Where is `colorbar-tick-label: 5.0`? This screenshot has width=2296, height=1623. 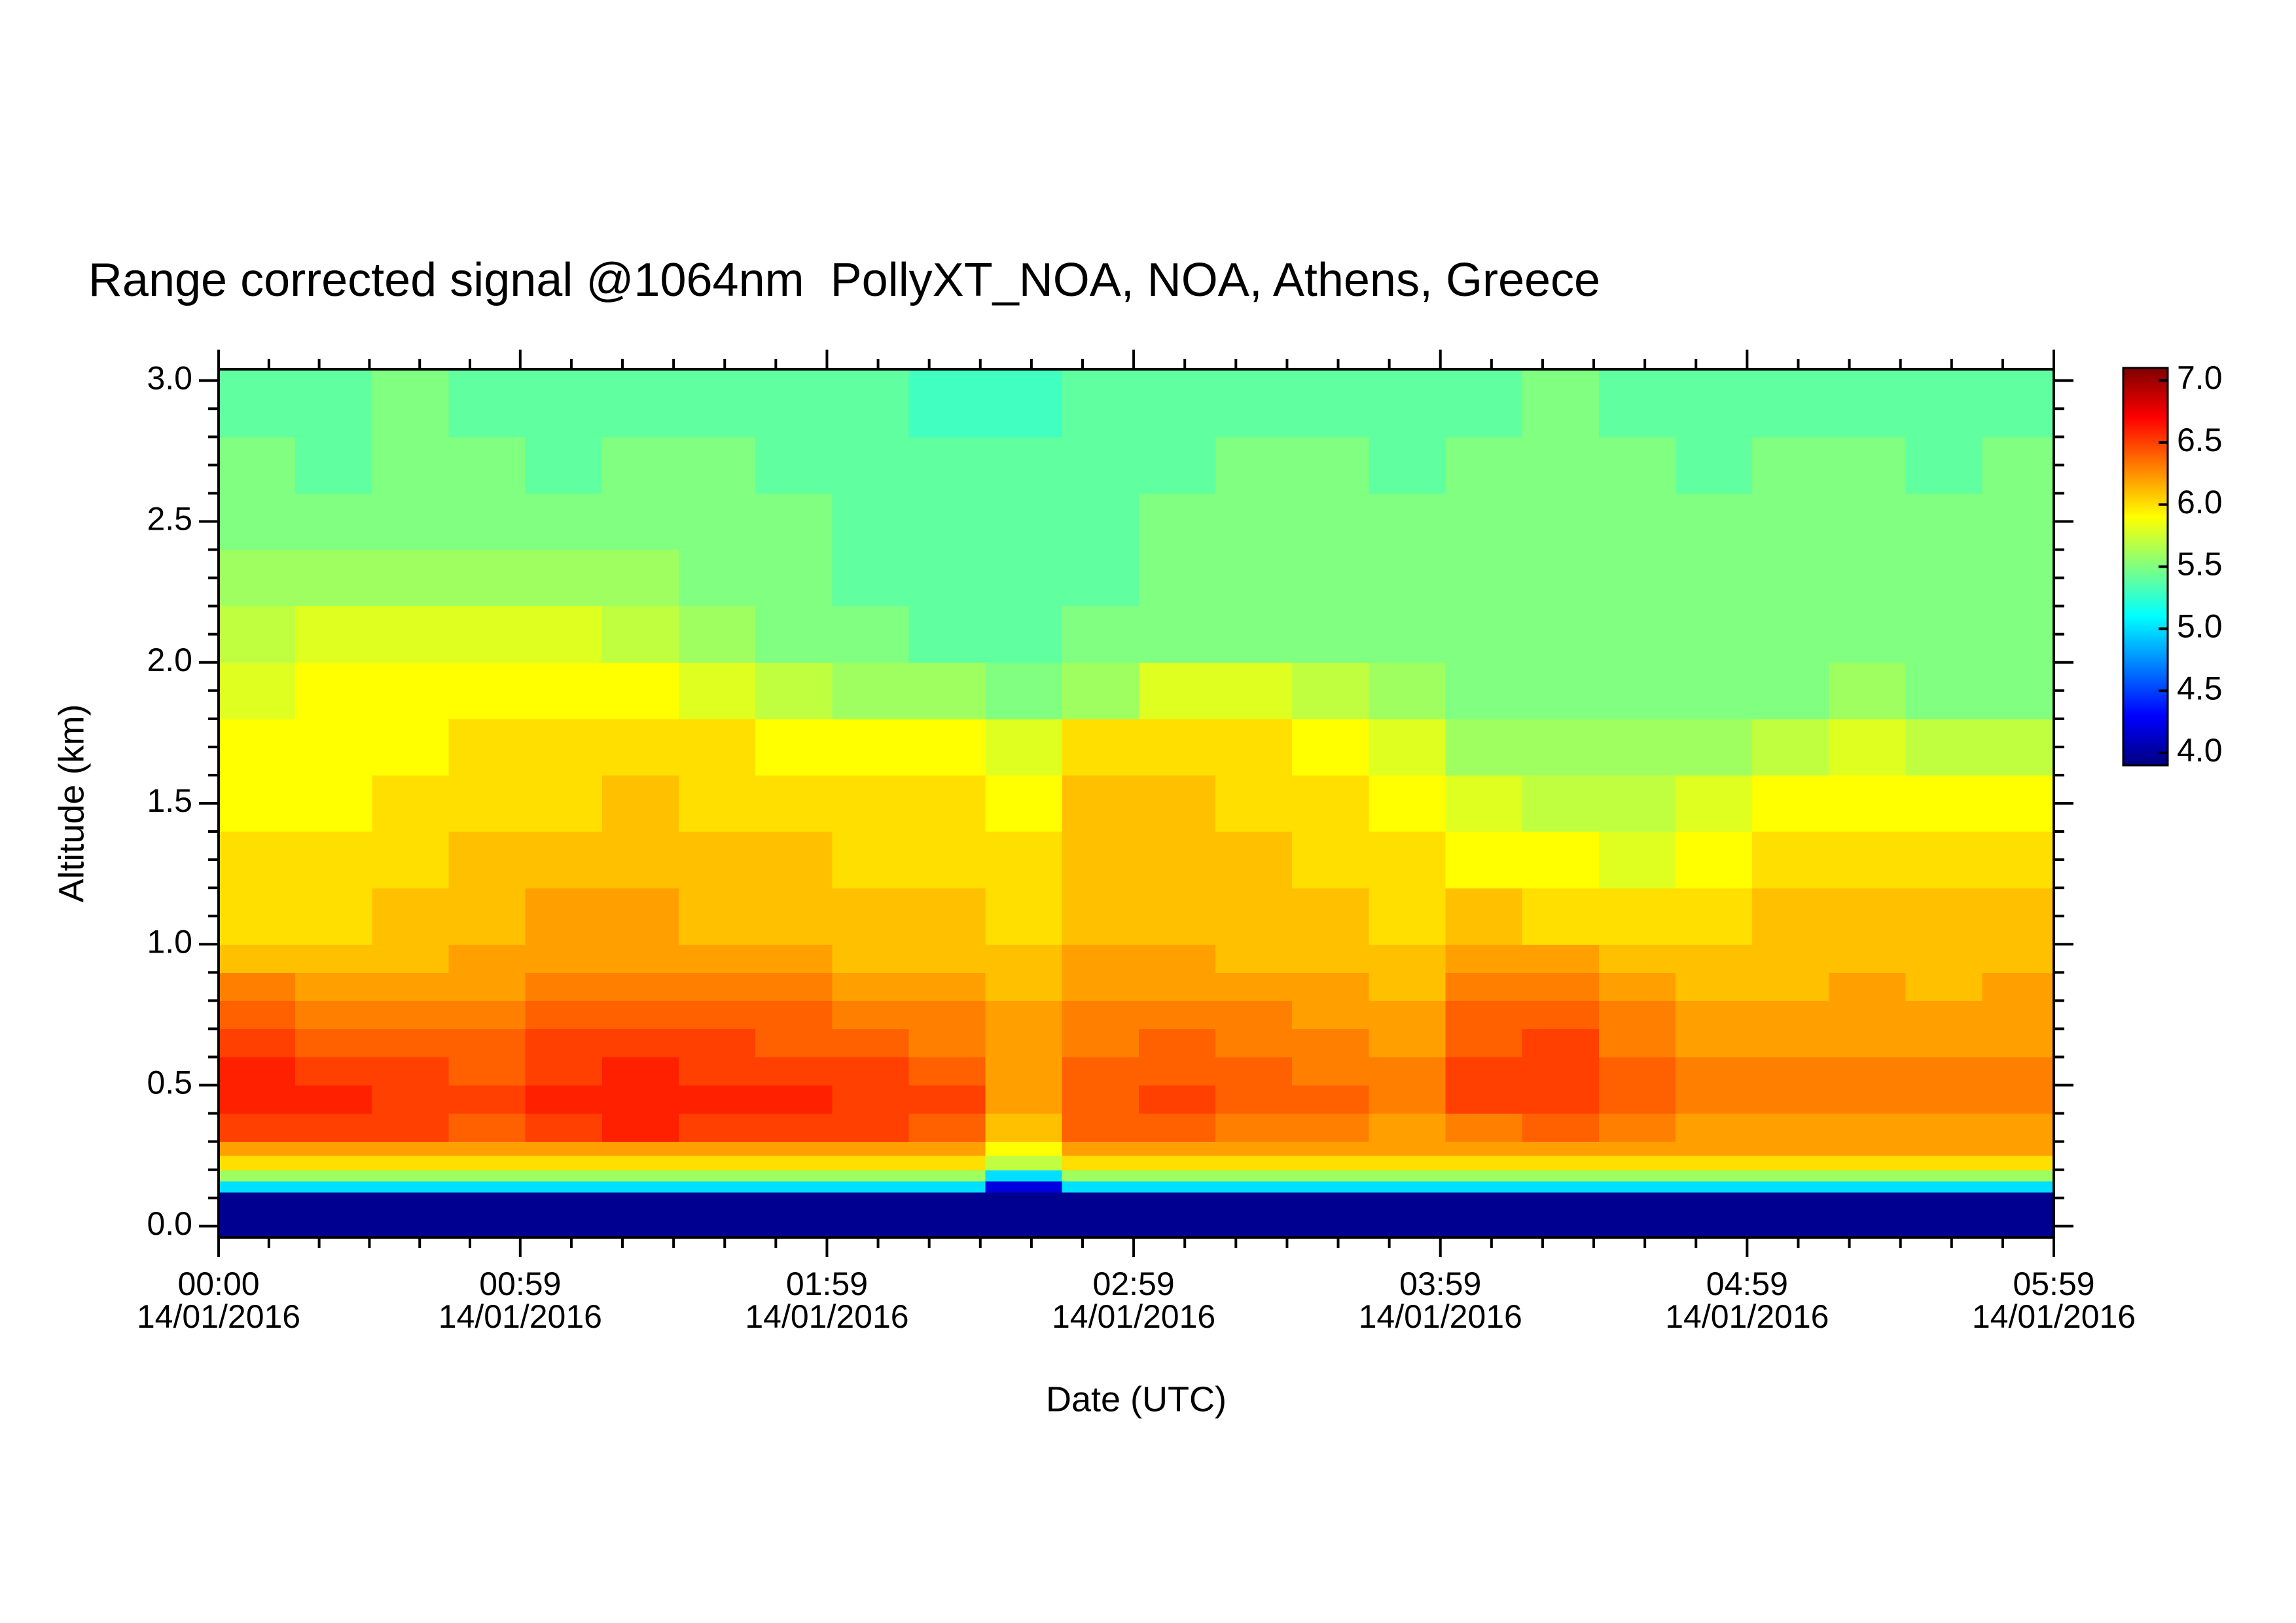 colorbar-tick-label: 5.0 is located at coordinates (2200, 626).